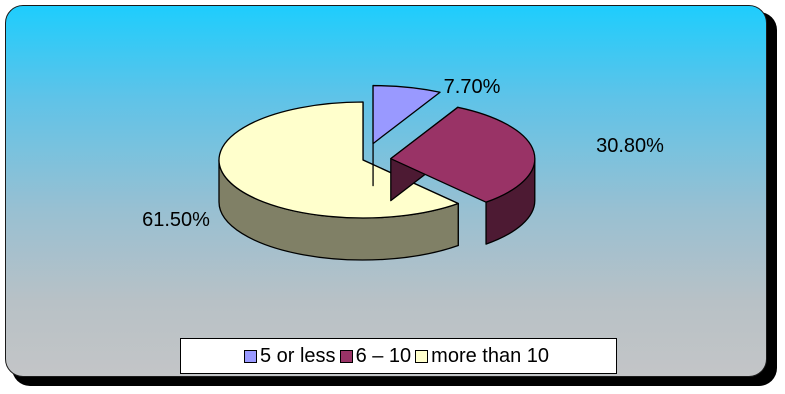  I want to click on legend-item-6-10: 6 – 10, so click(375, 356).